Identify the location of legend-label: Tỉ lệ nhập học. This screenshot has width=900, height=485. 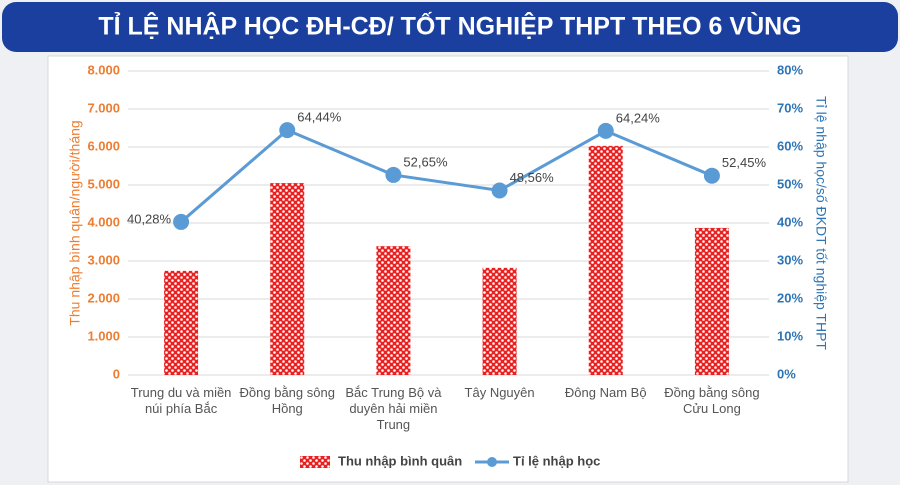
(556, 460).